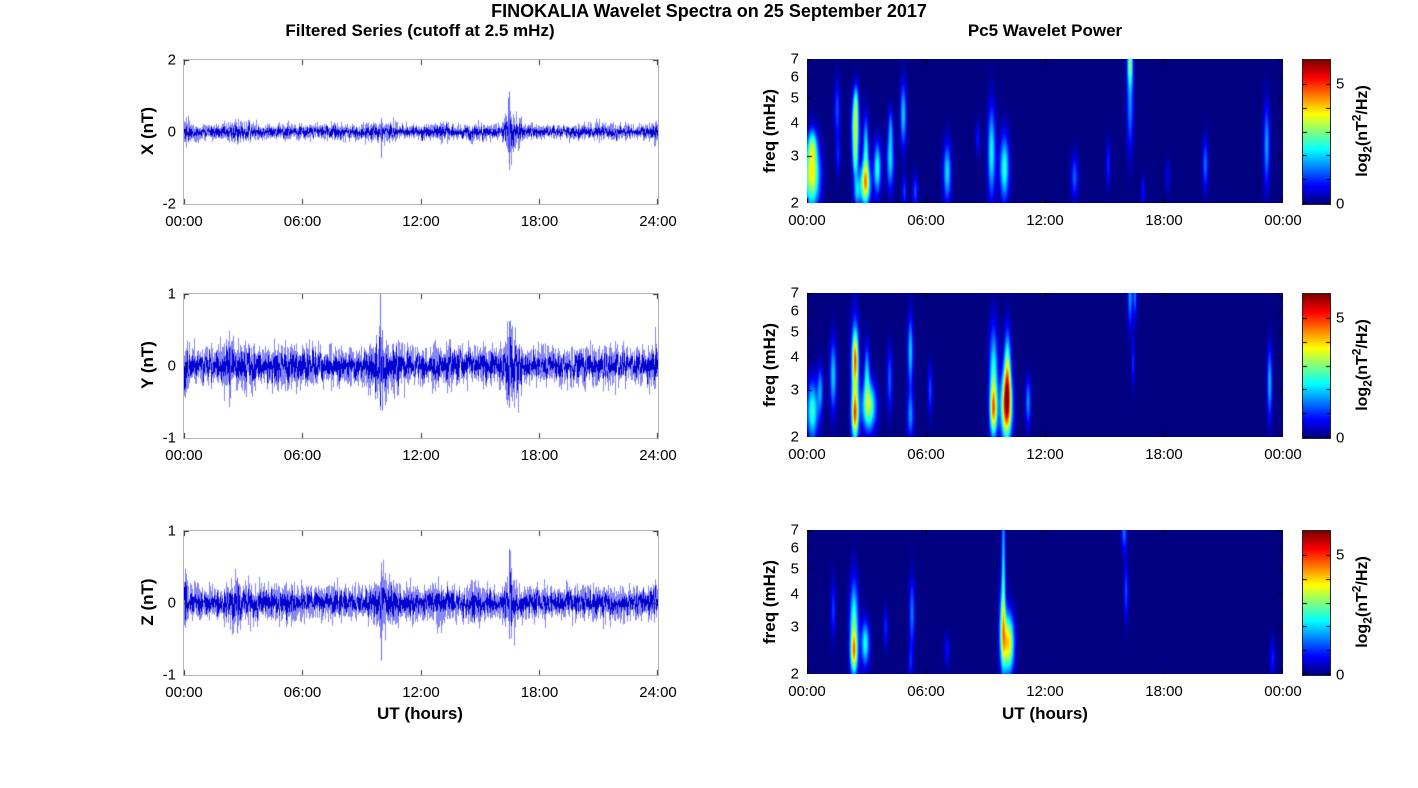 Image resolution: width=1418 pixels, height=788 pixels. I want to click on y-wavelet-colorbar-canvas, so click(1316, 366).